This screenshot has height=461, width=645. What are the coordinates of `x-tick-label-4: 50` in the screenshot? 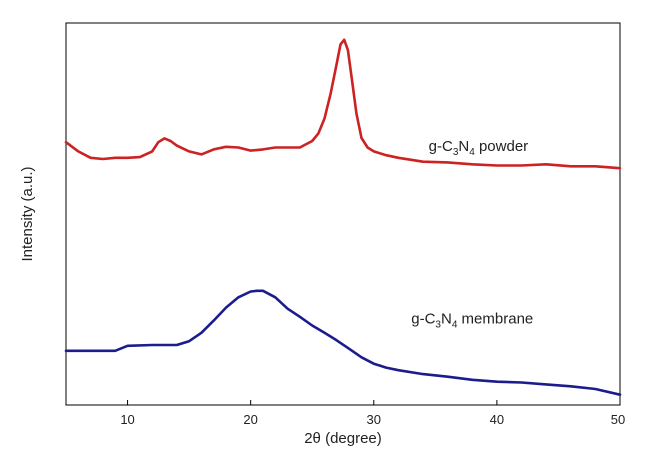 It's located at (618, 419).